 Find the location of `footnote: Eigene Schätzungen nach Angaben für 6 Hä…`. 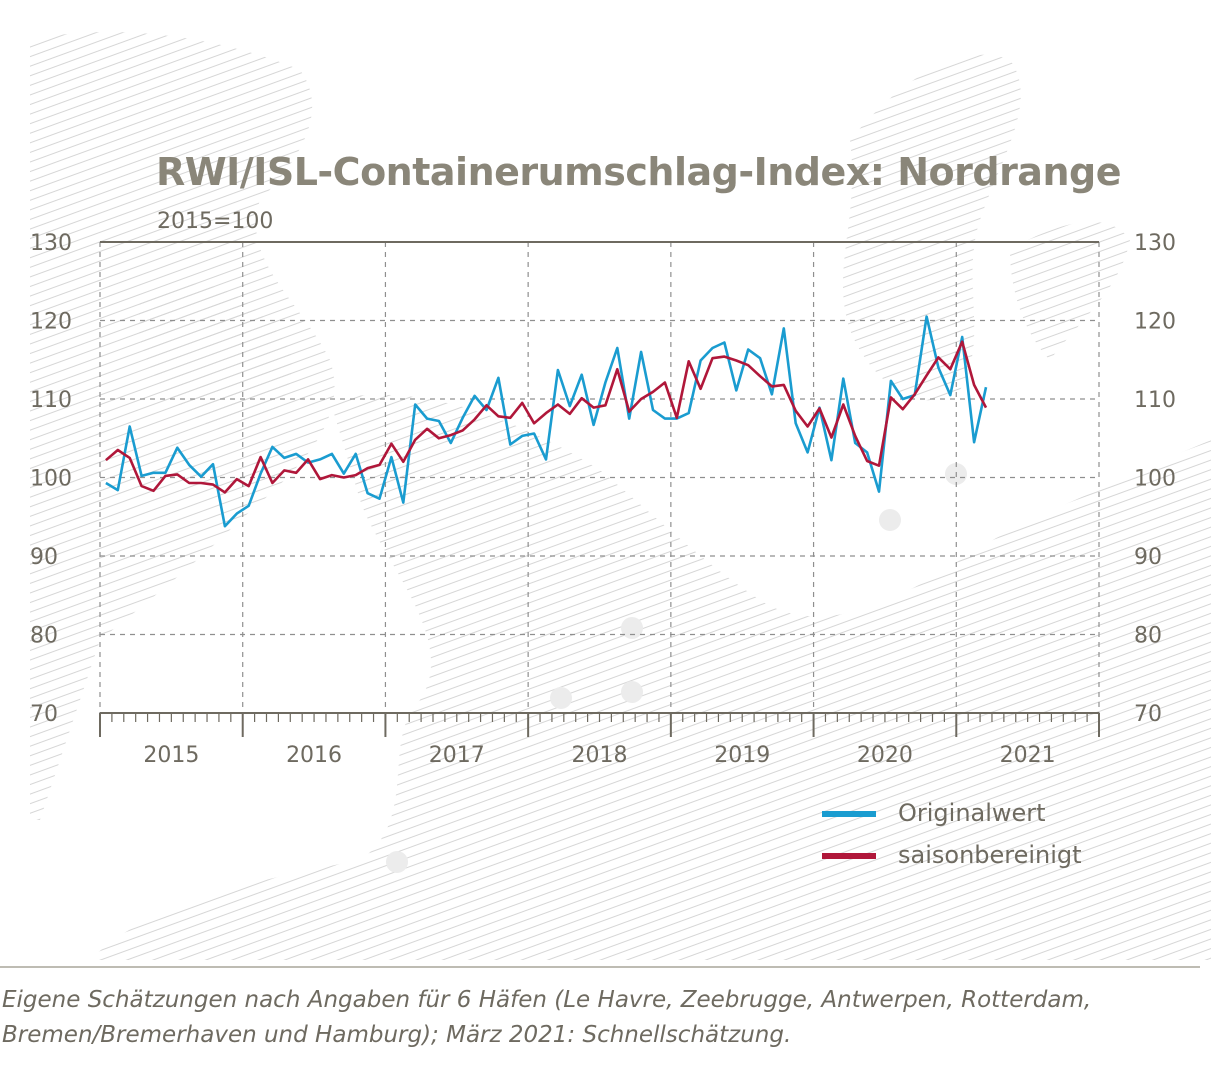

footnote: Eigene Schätzungen nach Angaben für 6 Hä… is located at coordinates (602, 1018).